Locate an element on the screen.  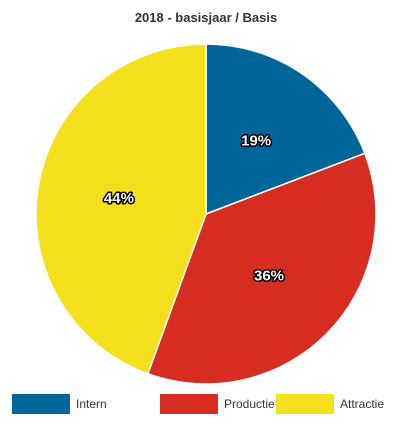
slice-label-intern: 19% is located at coordinates (256, 141).